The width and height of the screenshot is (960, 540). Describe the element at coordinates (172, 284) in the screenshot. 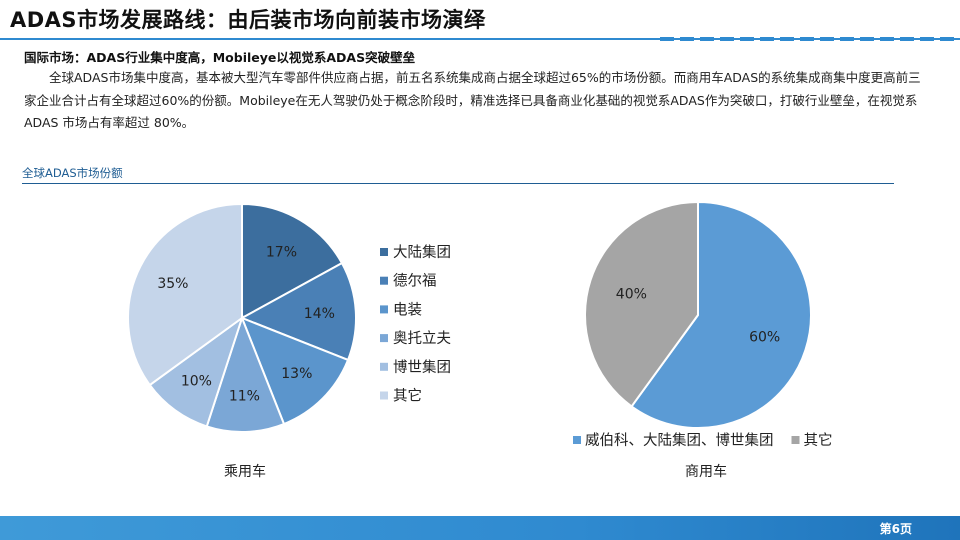

I see `data-label: 35%` at that location.